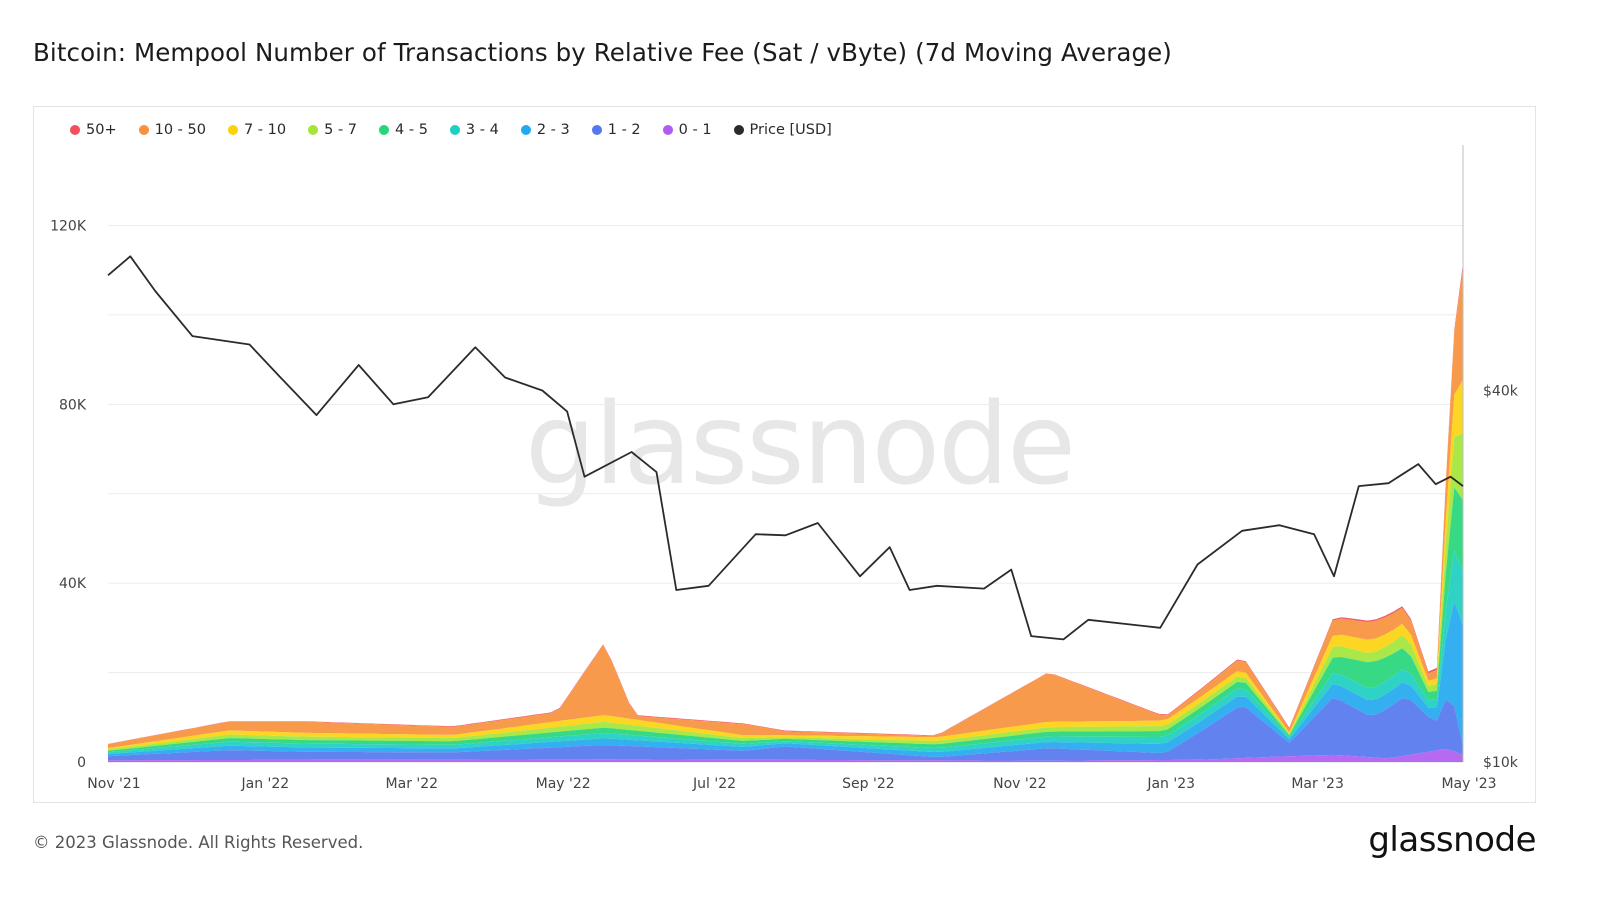  I want to click on legend-item: 4 - 5, so click(403, 130).